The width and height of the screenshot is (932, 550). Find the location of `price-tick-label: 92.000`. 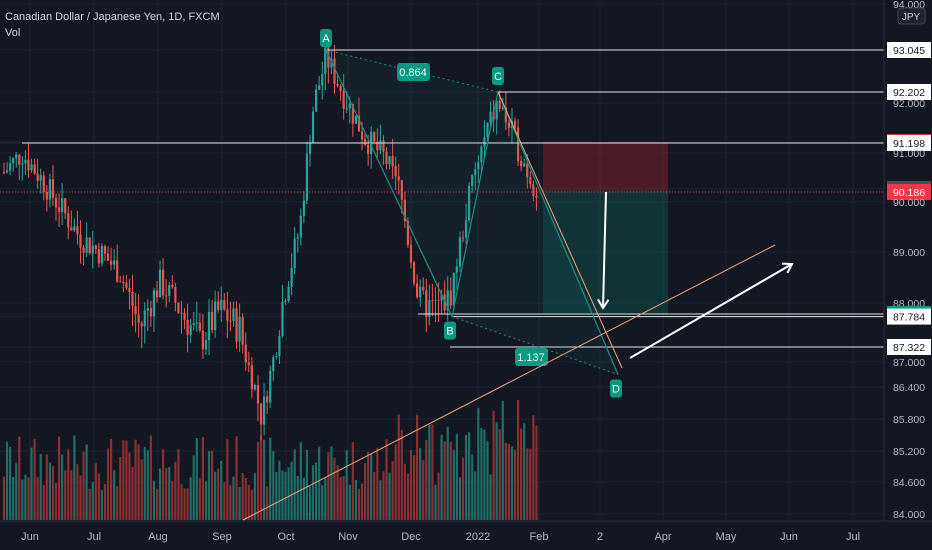

price-tick-label: 92.000 is located at coordinates (909, 104).